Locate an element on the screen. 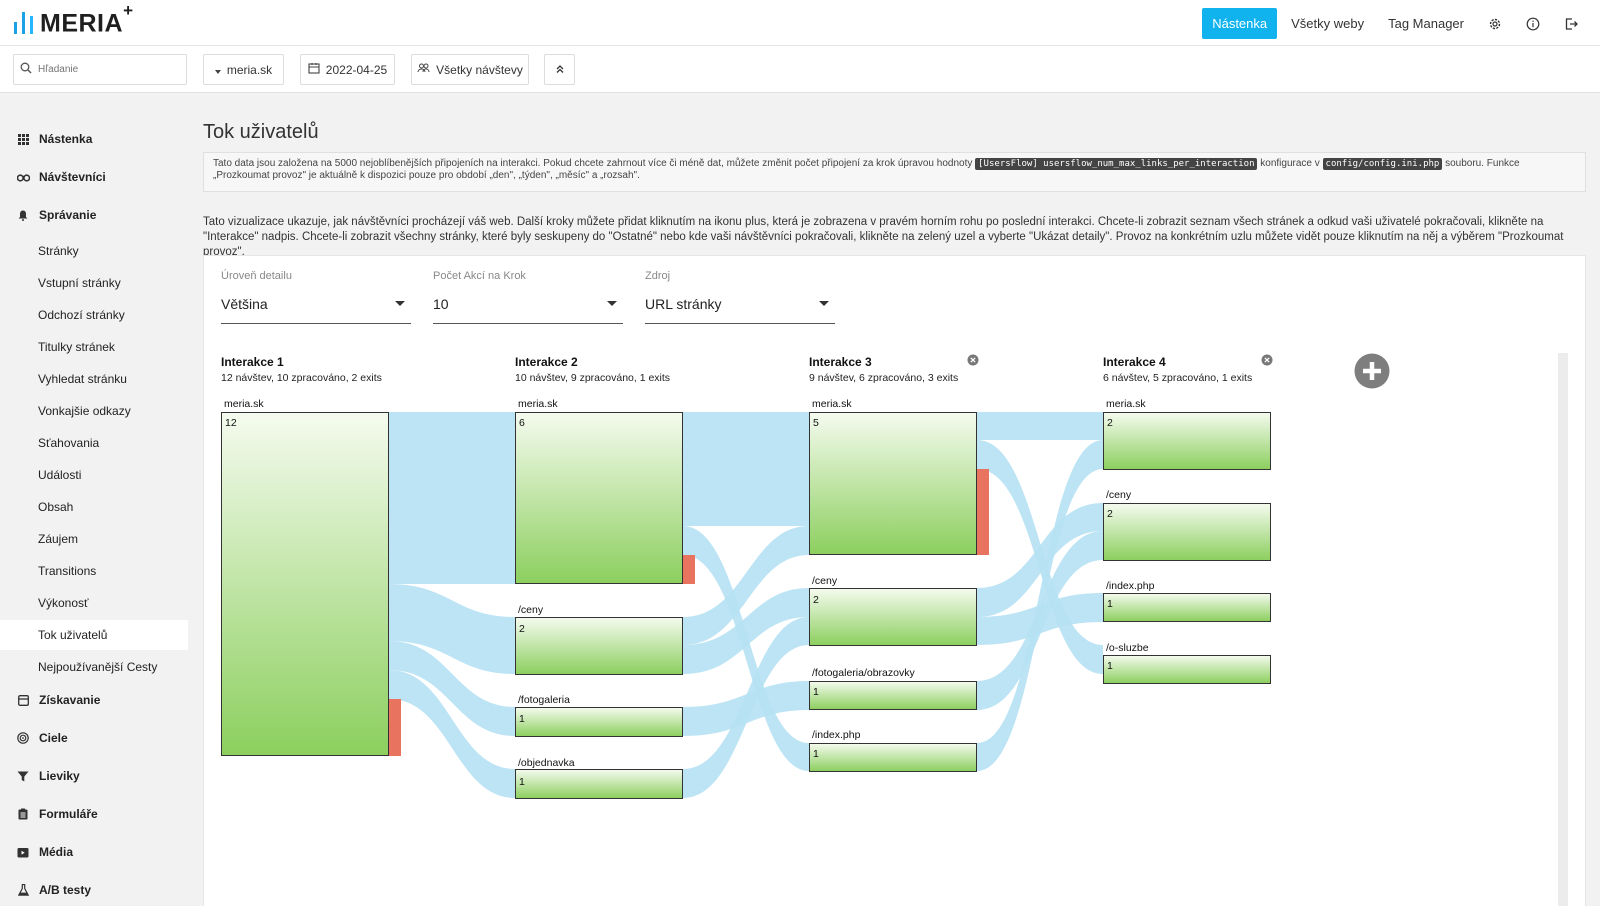 Image resolution: width=1600 pixels, height=906 pixels. sidebar-item-visitors: Návštevníci is located at coordinates (94, 177).